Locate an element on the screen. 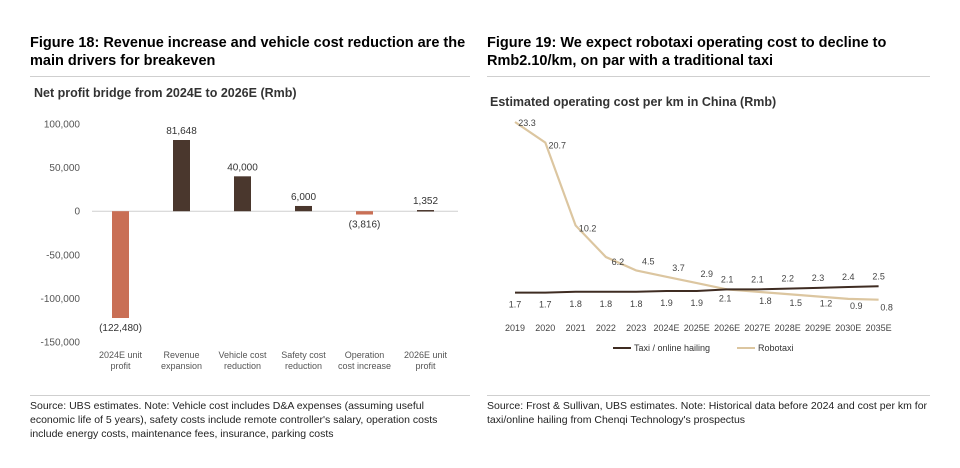 This screenshot has width=960, height=468. y-tick-label: -150,000 is located at coordinates (61, 343).